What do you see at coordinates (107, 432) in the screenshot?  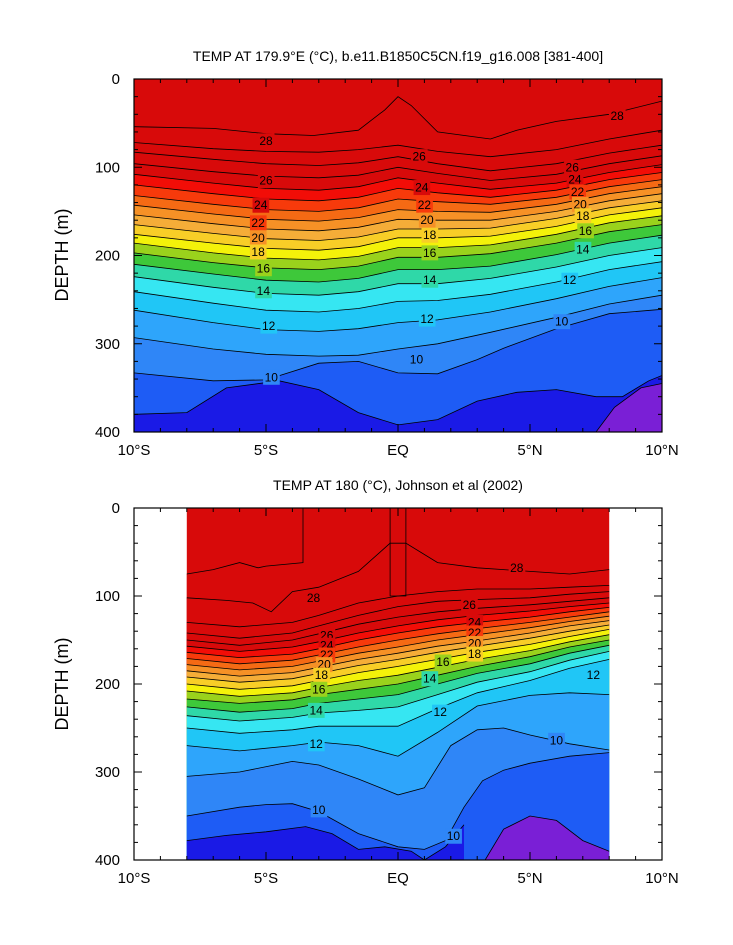 I see `top-y-tick-label: 400` at bounding box center [107, 432].